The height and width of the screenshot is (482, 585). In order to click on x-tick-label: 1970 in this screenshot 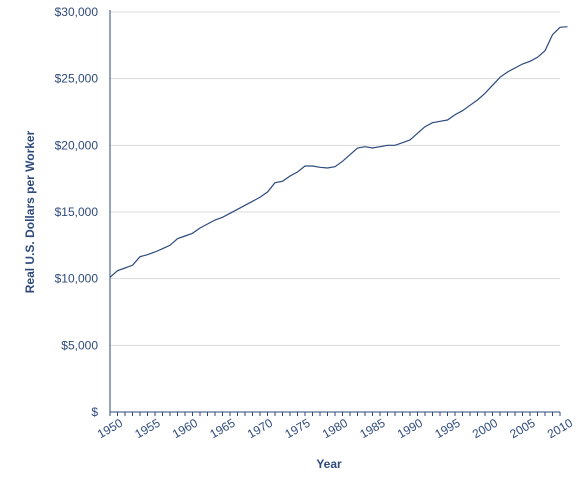, I will do `click(260, 429)`.